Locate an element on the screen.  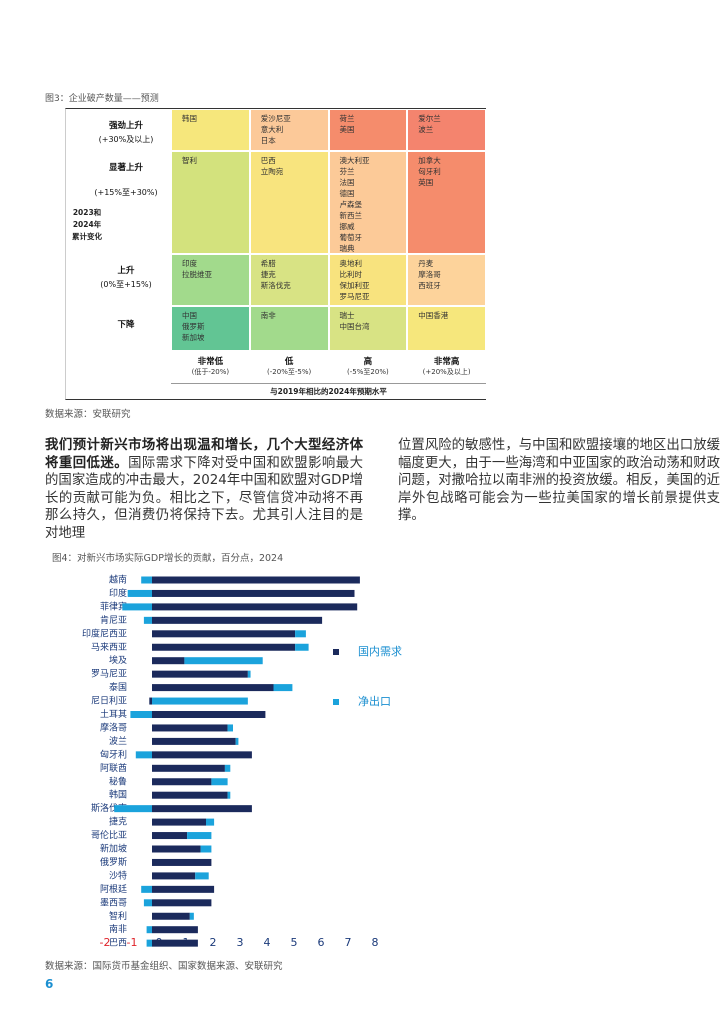
row-label: 显著上升 (+15%至+30%) is located at coordinates (126, 179).